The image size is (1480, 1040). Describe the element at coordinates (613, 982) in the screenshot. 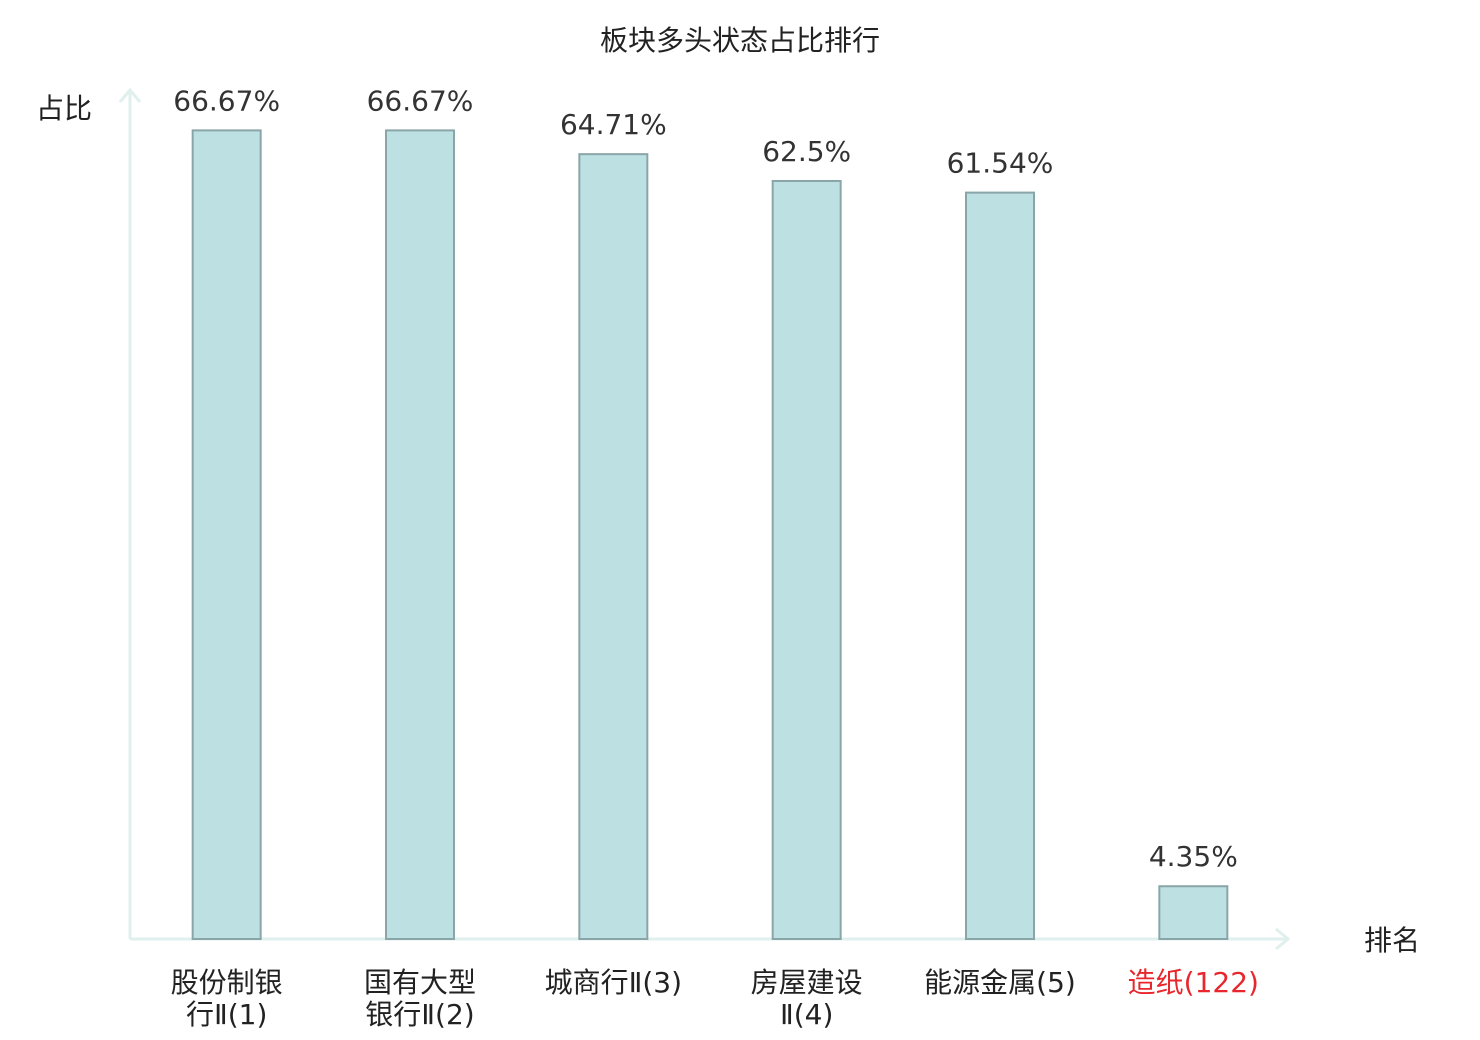

I see `x-tick-label: 城商行Ⅱ(3)` at that location.